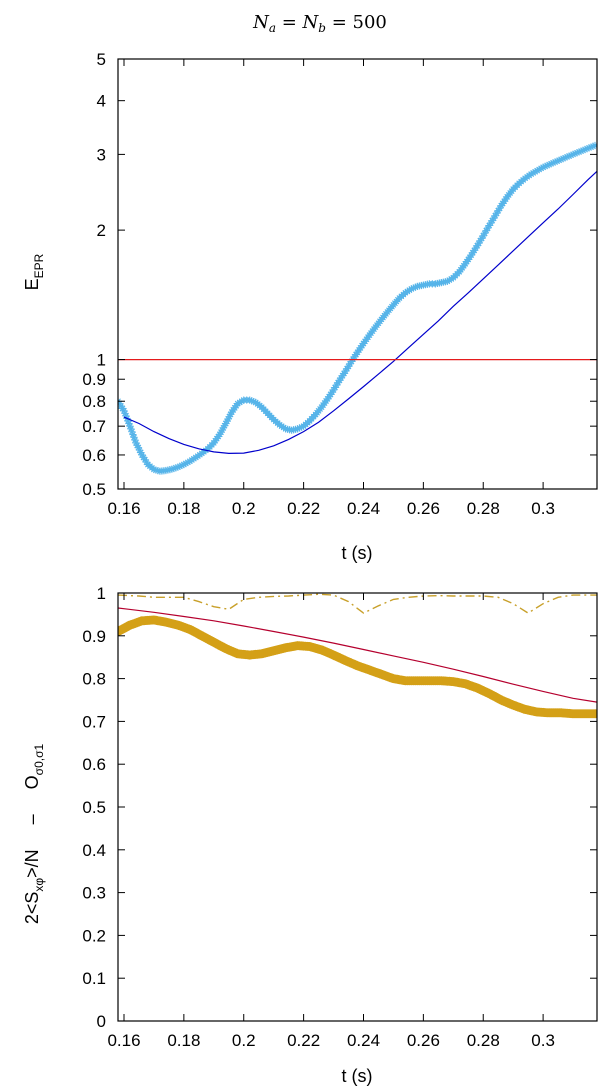  What do you see at coordinates (357, 1076) in the screenshot?
I see `spin-x-axis-label: t (s)` at bounding box center [357, 1076].